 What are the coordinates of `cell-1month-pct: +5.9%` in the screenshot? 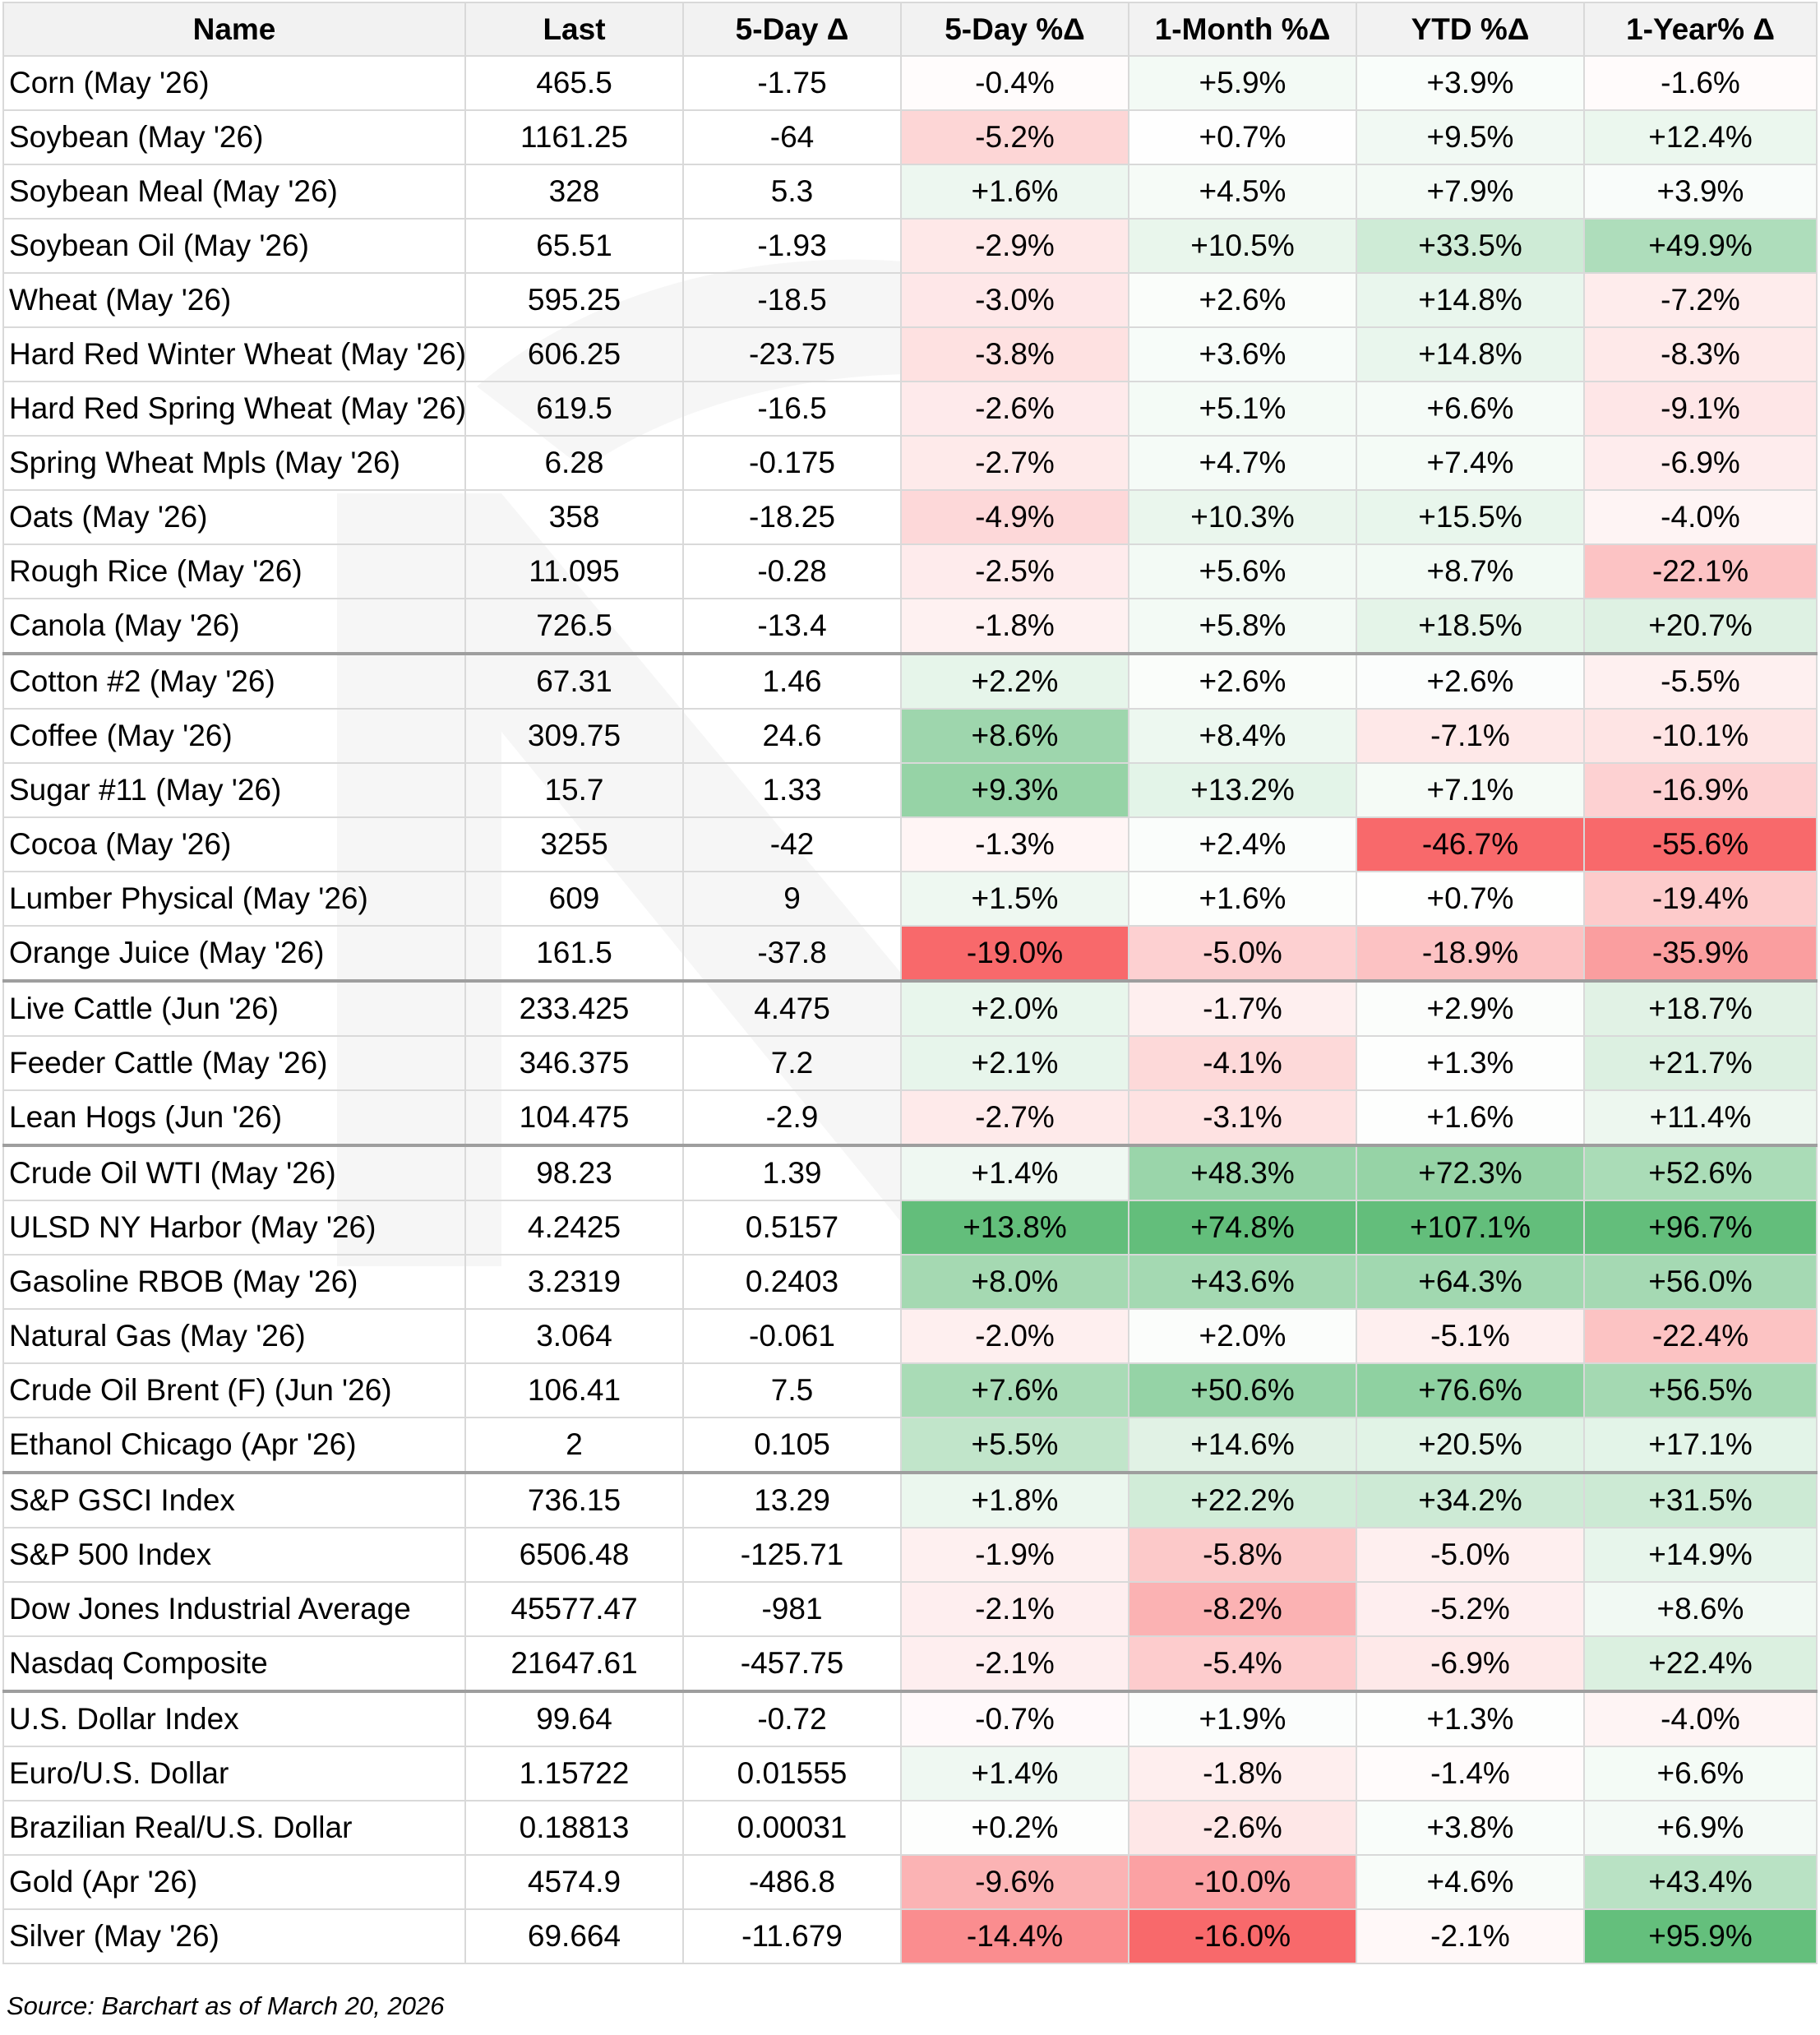 It's located at (1242, 83).